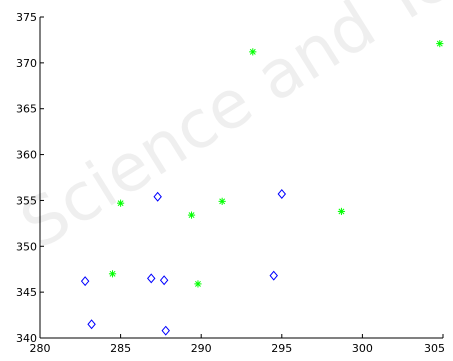  I want to click on x-tick-label: 295, so click(281, 348).